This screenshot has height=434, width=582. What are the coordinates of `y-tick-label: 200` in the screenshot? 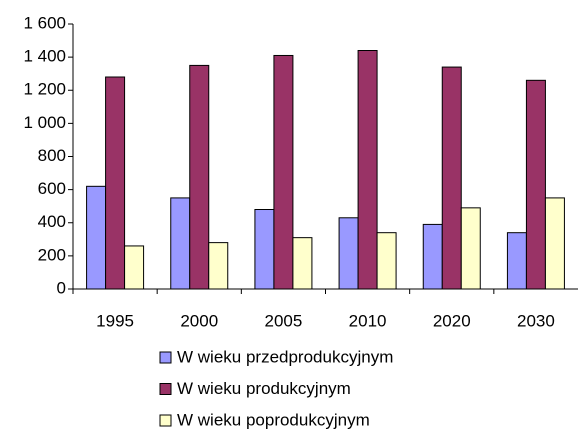 It's located at (52, 254).